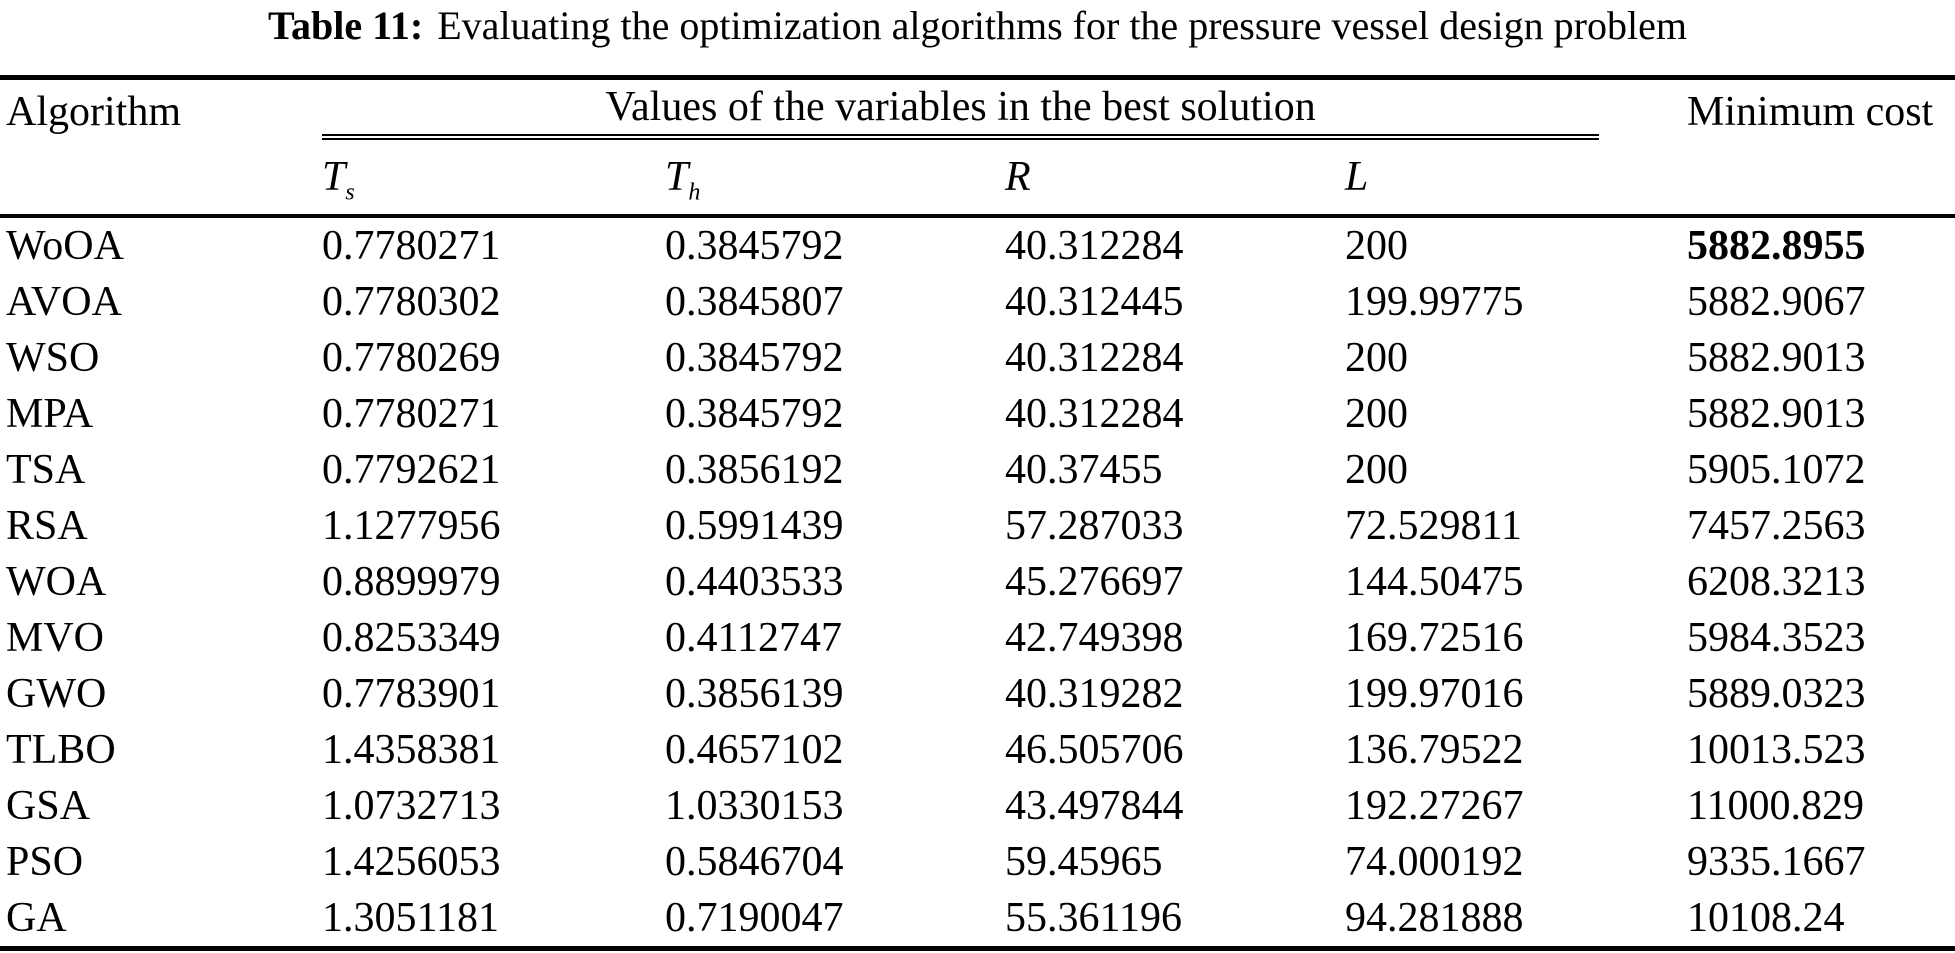 The height and width of the screenshot is (953, 1955). I want to click on cell-r: 45.276697, so click(1094, 582).